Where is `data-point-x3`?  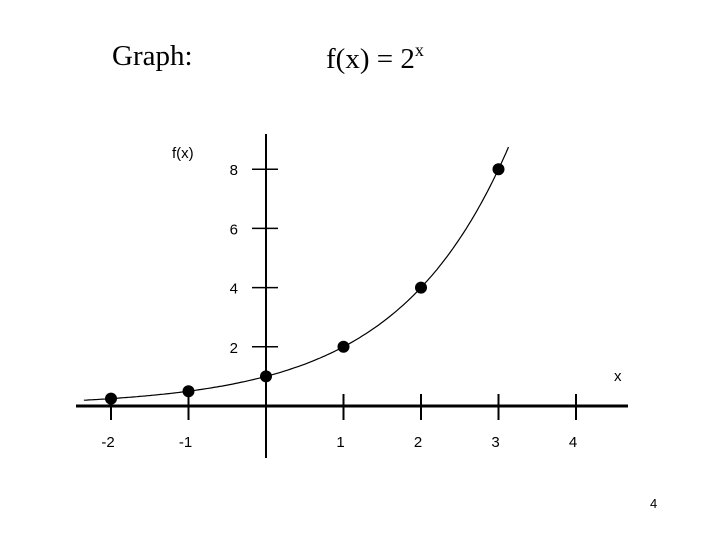
data-point-x3 is located at coordinates (498, 169).